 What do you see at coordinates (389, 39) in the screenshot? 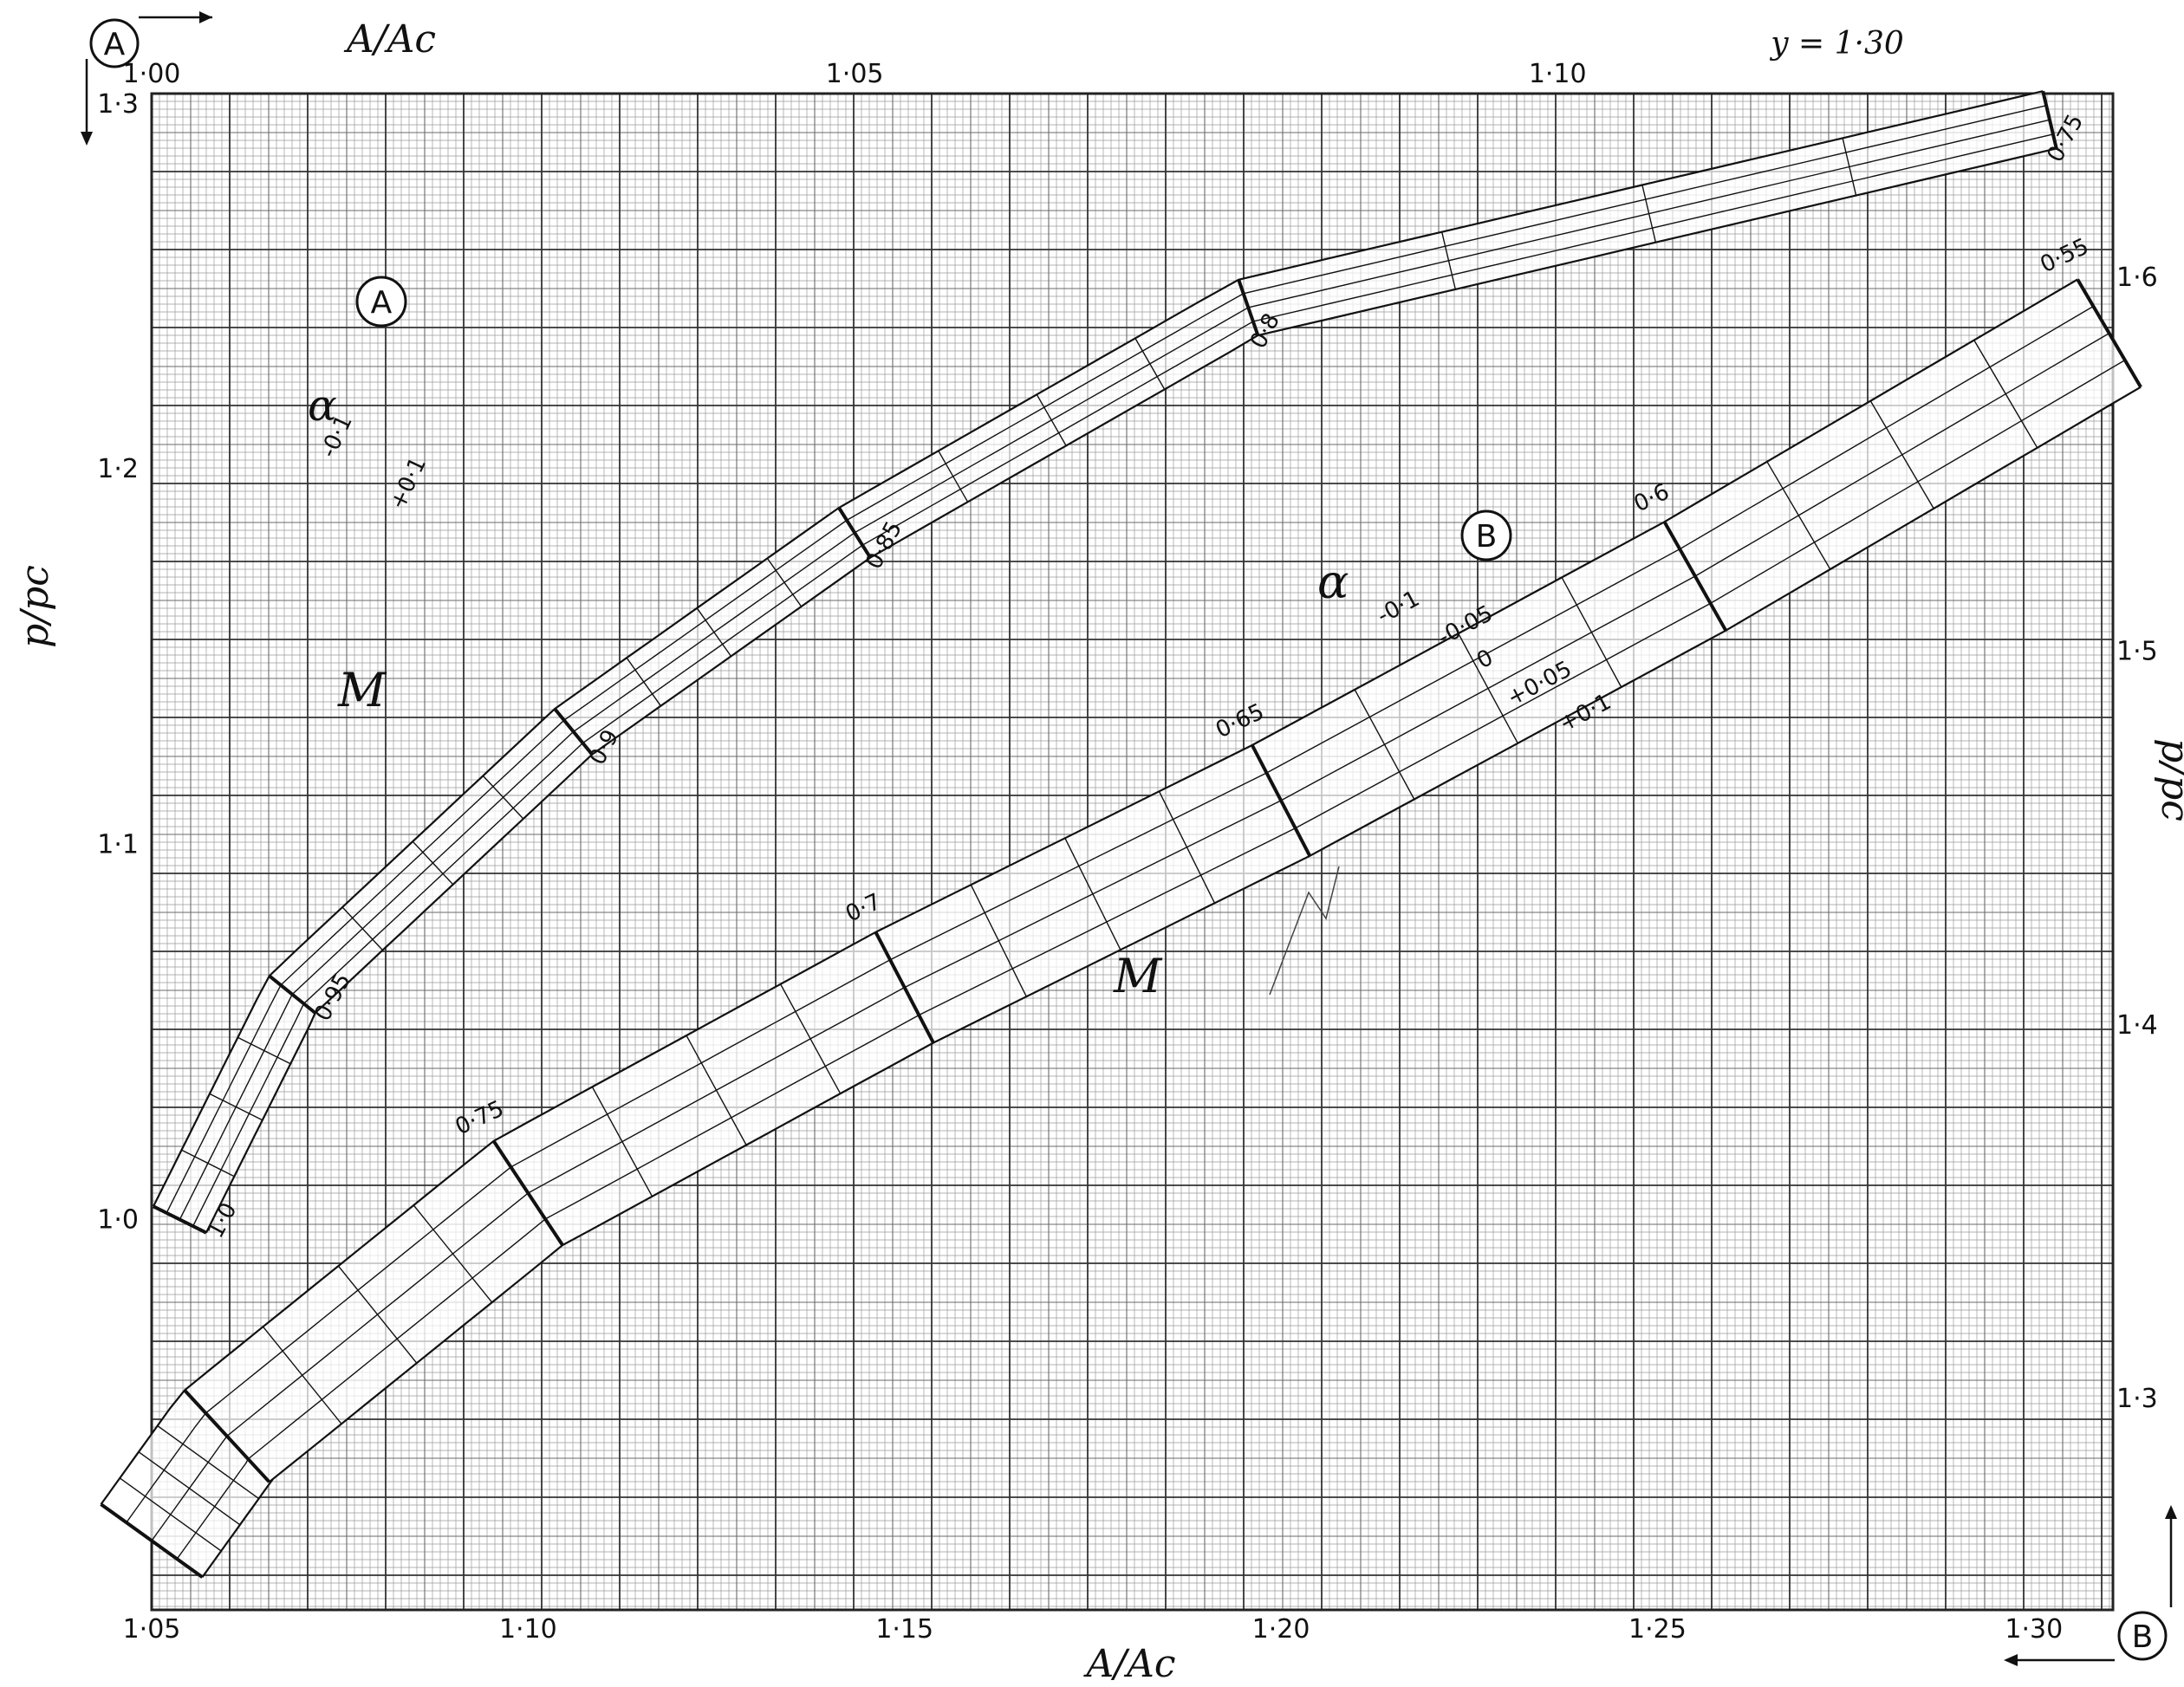
I see `top-axis-title: A/Ac` at bounding box center [389, 39].